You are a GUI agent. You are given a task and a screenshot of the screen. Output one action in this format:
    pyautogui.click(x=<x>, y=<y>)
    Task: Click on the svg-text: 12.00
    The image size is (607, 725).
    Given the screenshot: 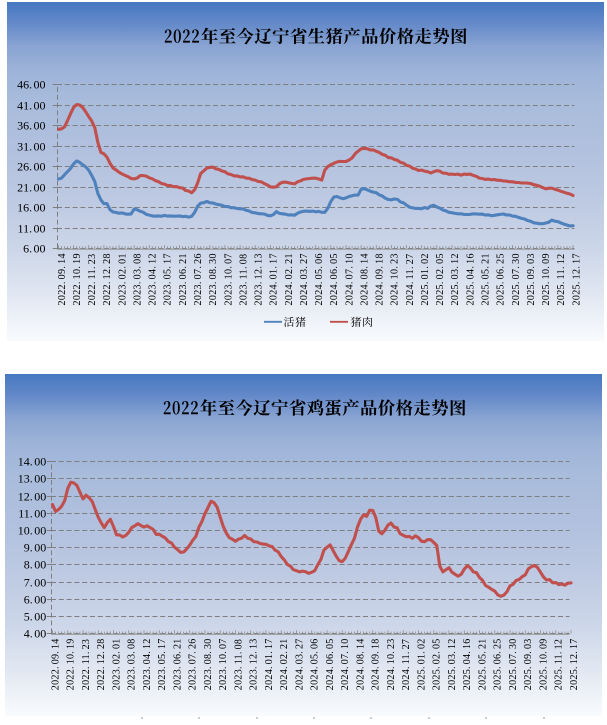 What is the action you would take?
    pyautogui.click(x=32, y=497)
    